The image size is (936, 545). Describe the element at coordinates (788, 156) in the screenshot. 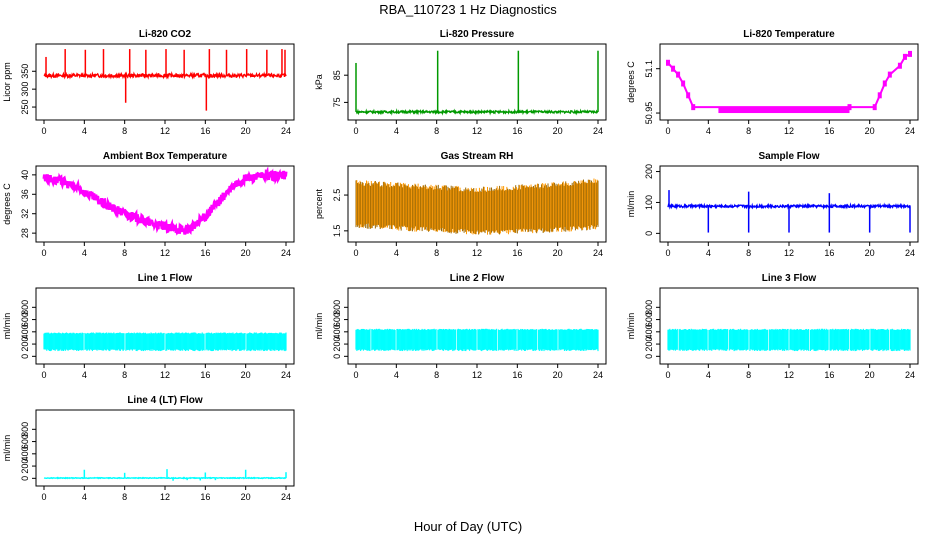

I see `chart-title: Sample Flow` at that location.